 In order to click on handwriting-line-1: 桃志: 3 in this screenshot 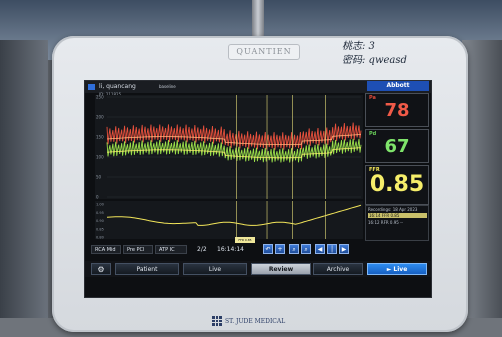, I will do `click(358, 46)`.